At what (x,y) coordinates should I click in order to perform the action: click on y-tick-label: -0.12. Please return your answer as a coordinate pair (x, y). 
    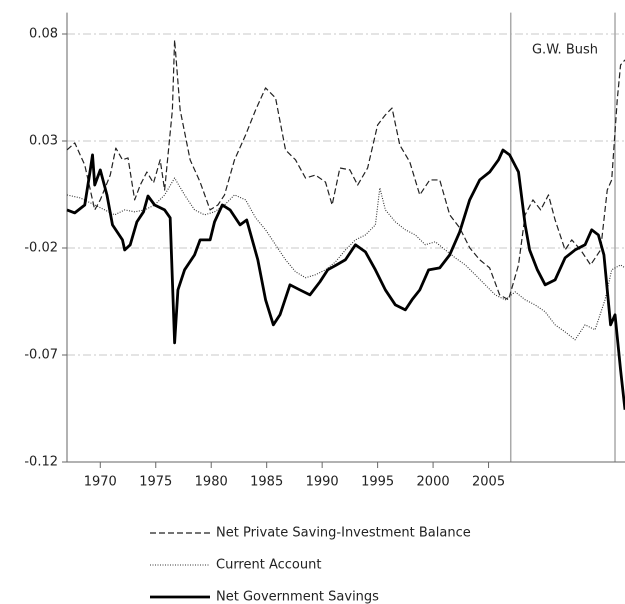
    Looking at the image, I should click on (41, 462).